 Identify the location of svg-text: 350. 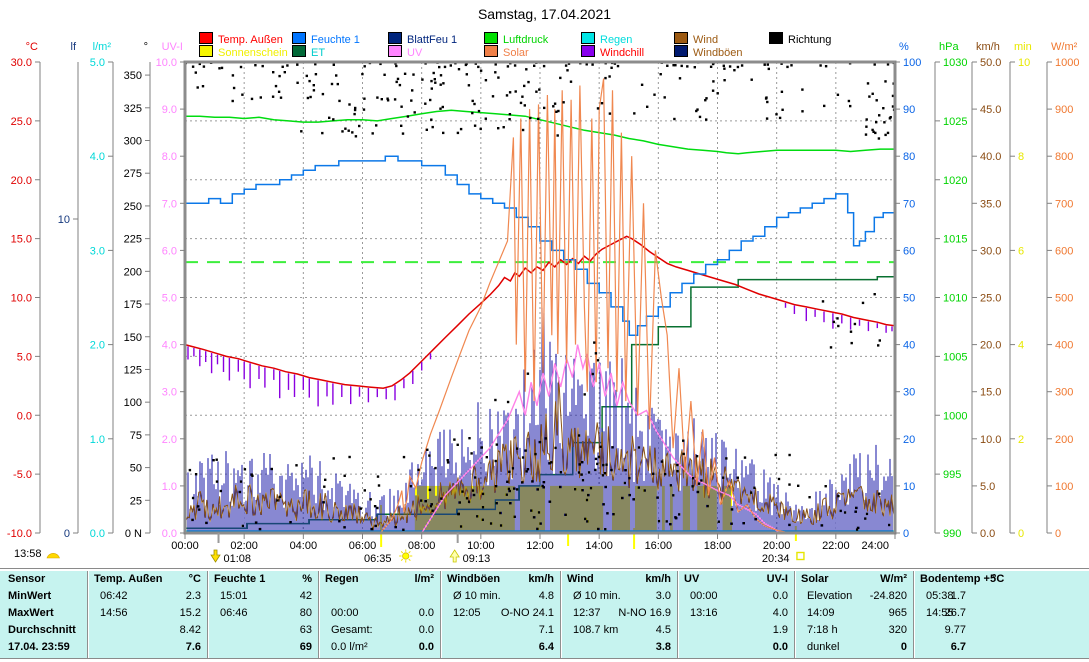
(133, 76).